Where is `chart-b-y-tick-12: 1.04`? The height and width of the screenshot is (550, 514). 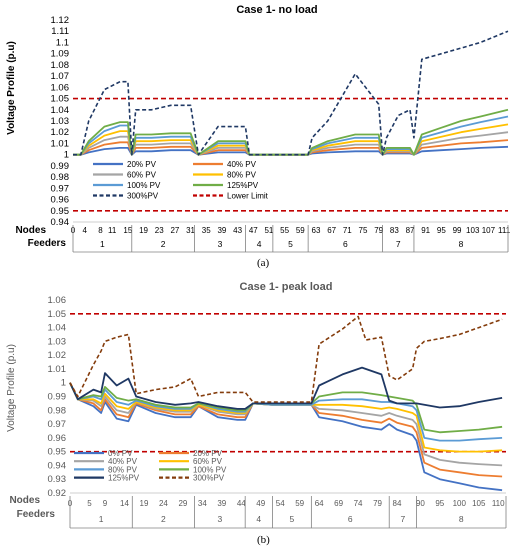 chart-b-y-tick-12: 1.04 is located at coordinates (57, 328).